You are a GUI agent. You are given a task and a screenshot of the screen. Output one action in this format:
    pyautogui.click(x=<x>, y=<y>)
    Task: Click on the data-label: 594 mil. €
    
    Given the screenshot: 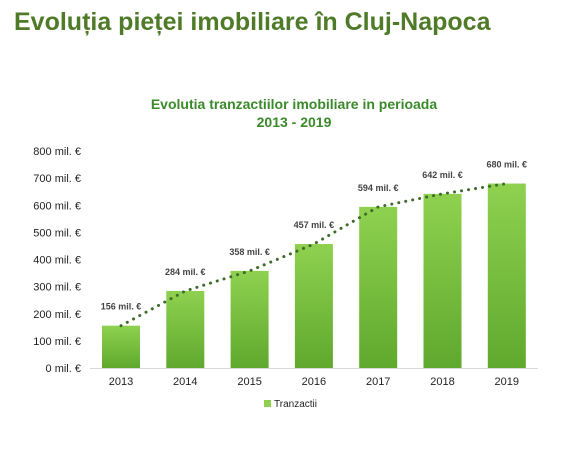 What is the action you would take?
    pyautogui.click(x=378, y=188)
    